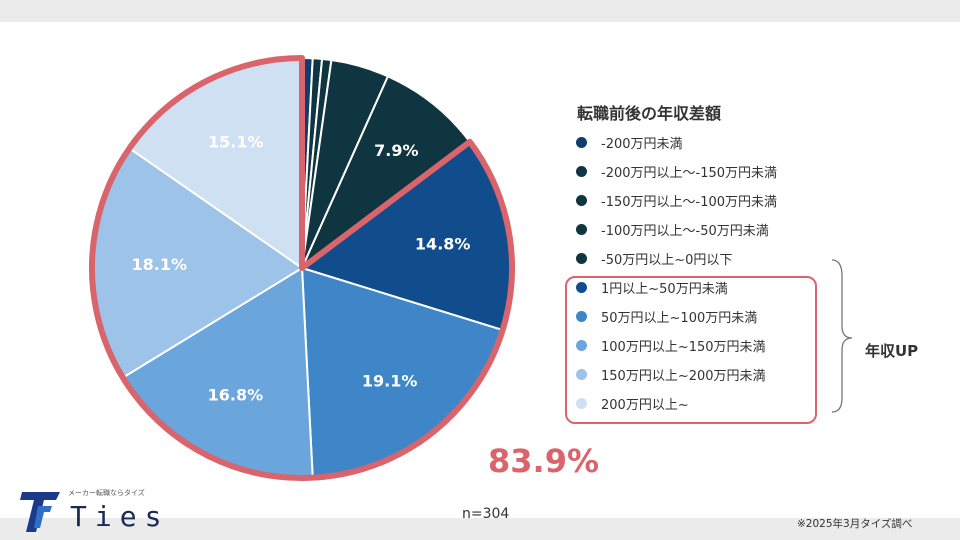  I want to click on sample-size: n=304, so click(486, 514).